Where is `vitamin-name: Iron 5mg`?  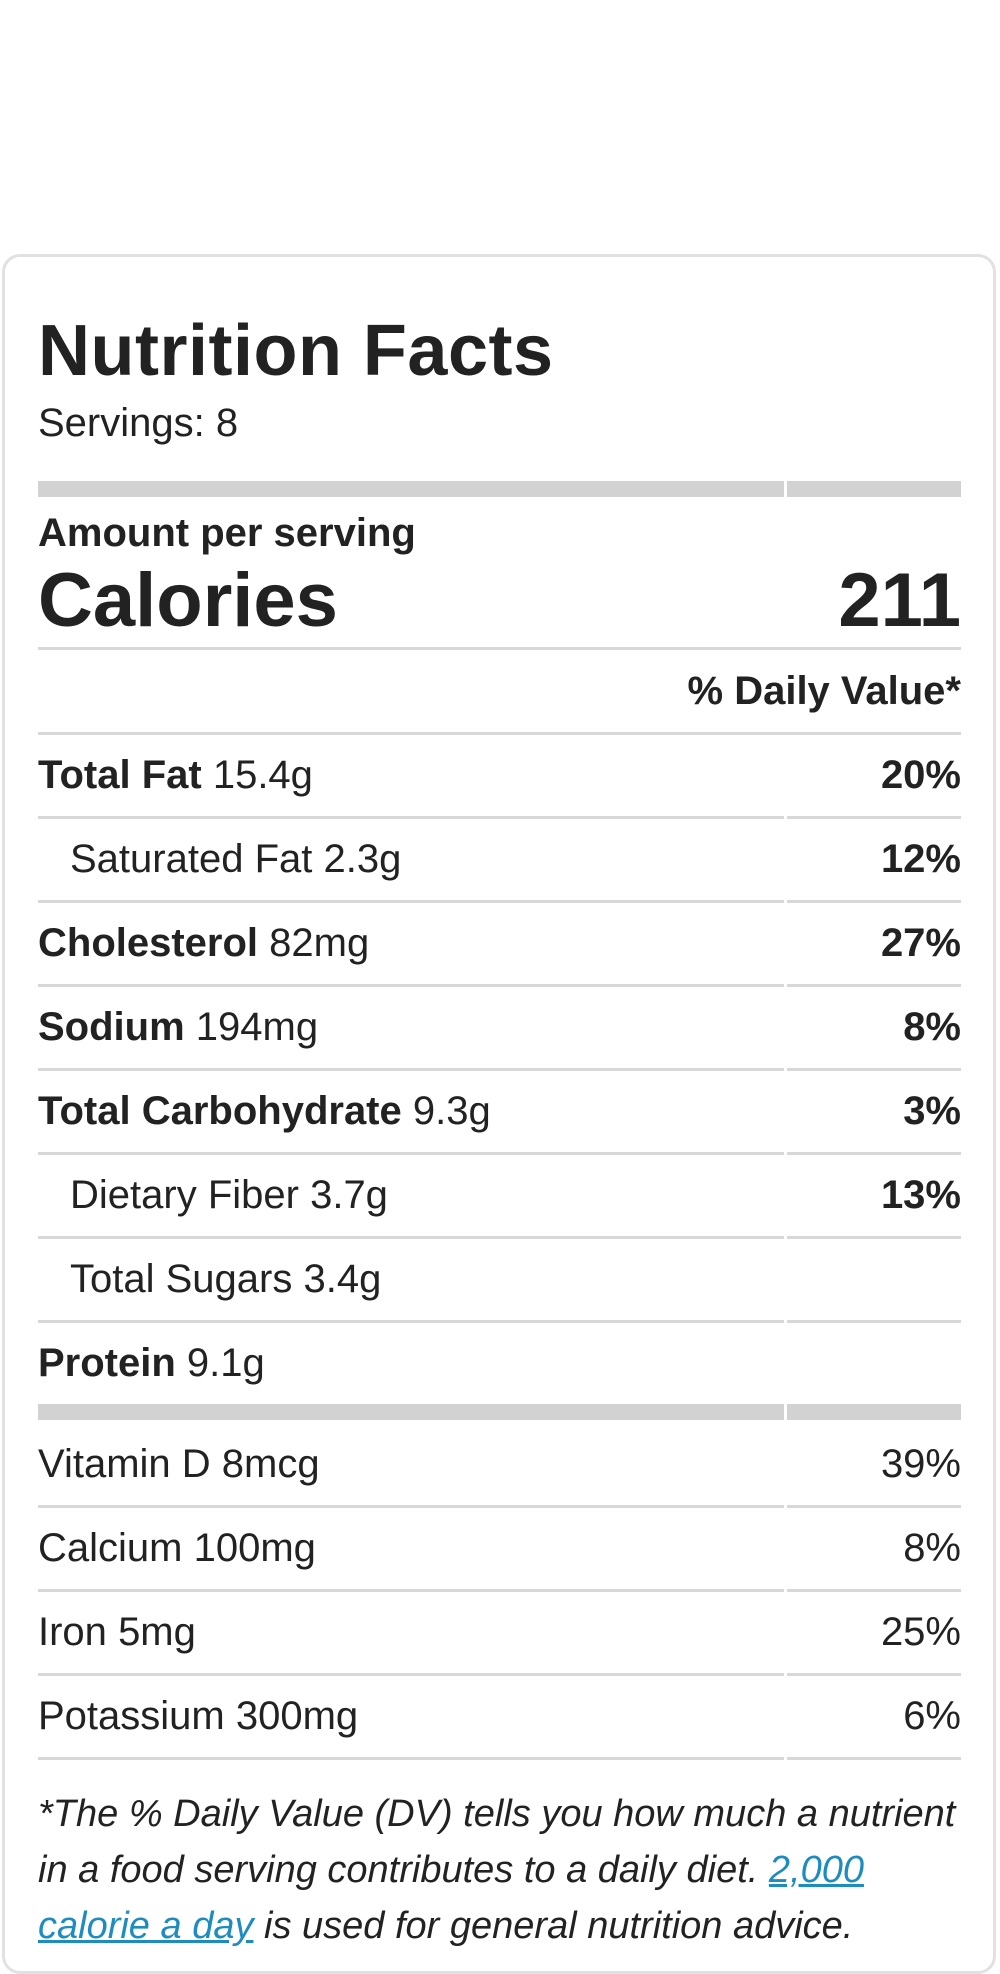 vitamin-name: Iron 5mg is located at coordinates (117, 1632).